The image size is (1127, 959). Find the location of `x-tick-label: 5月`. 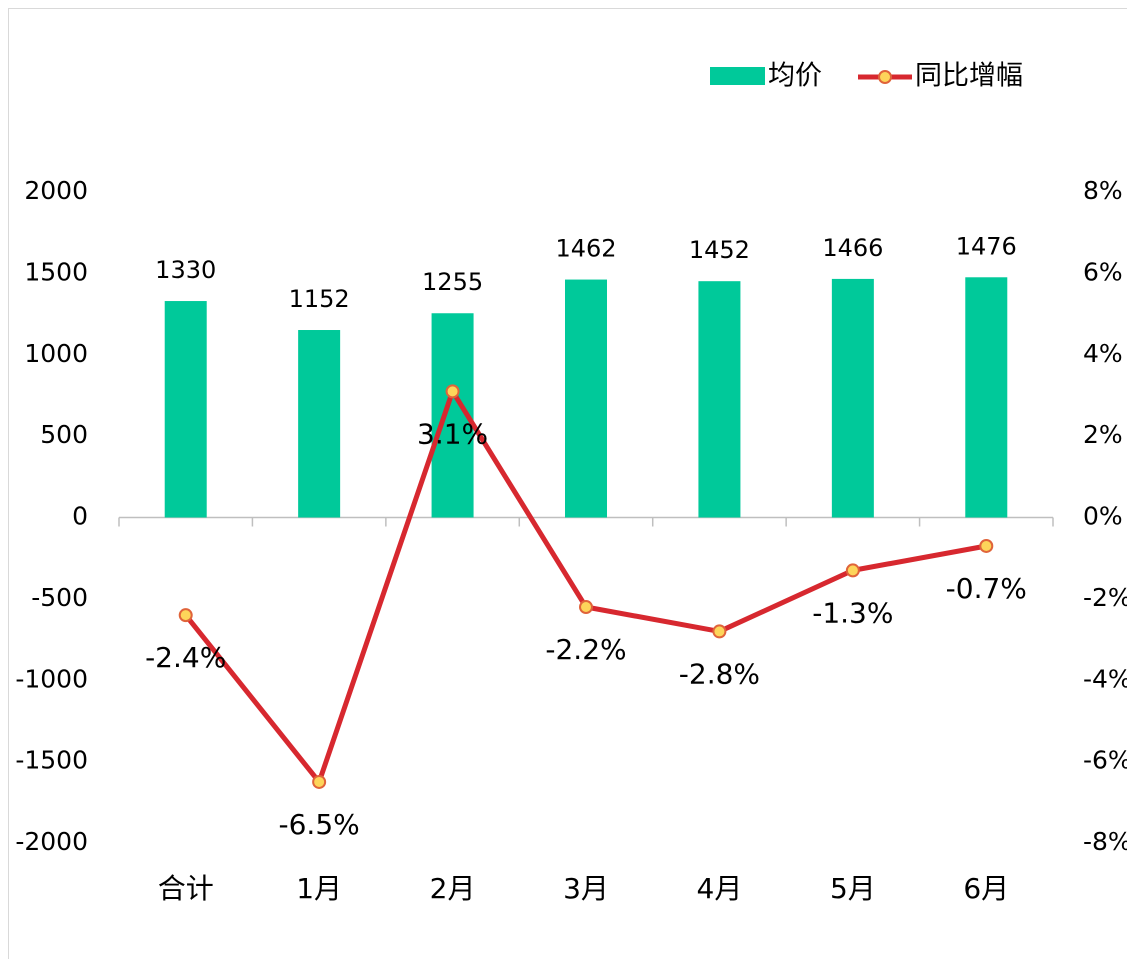

x-tick-label: 5月 is located at coordinates (853, 888).